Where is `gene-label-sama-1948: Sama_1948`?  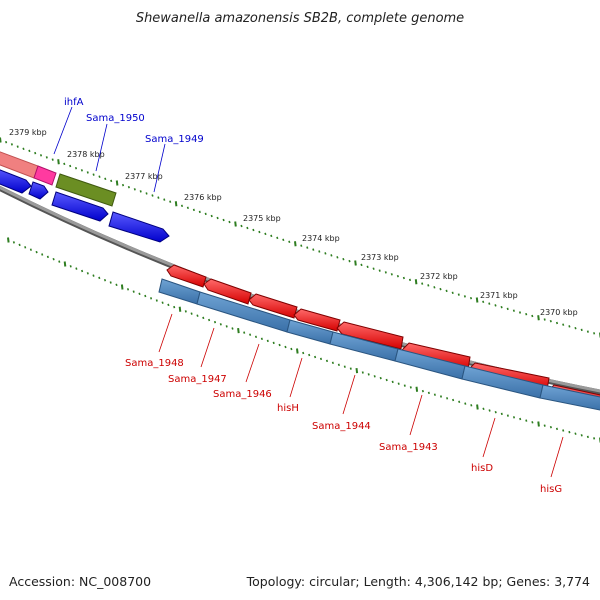
gene-label-sama-1948: Sama_1948 is located at coordinates (154, 363).